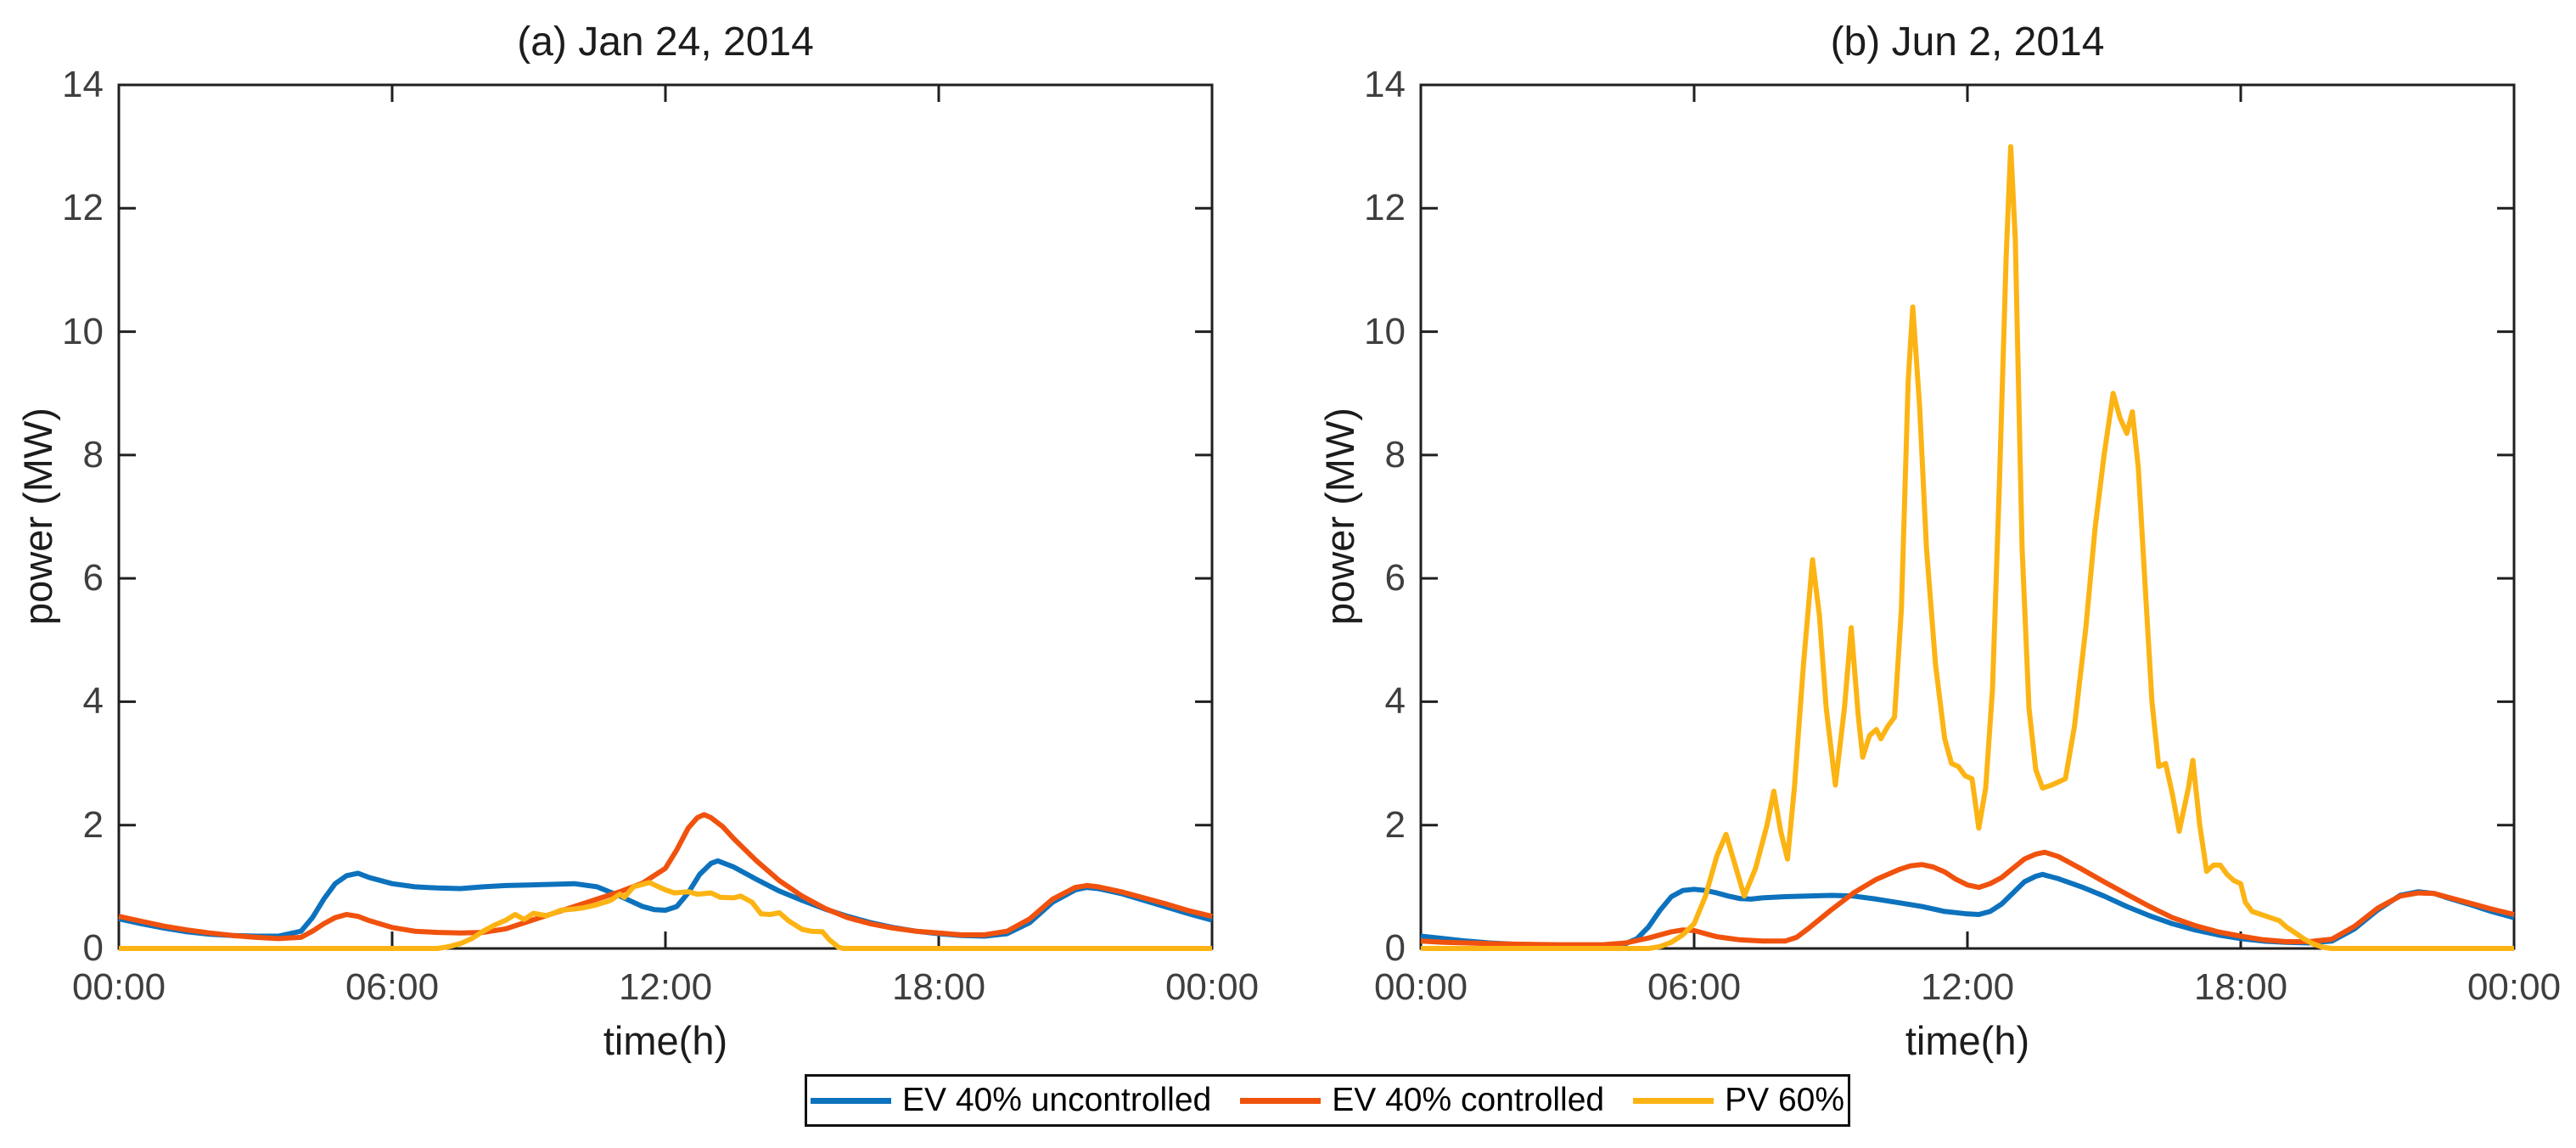  I want to click on legend-item: EV 40% uncontrolled, so click(1011, 1100).